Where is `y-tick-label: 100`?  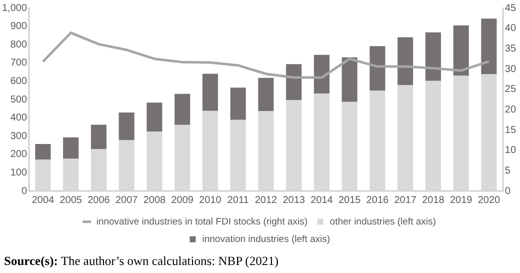
y-tick-label: 100 is located at coordinates (19, 172).